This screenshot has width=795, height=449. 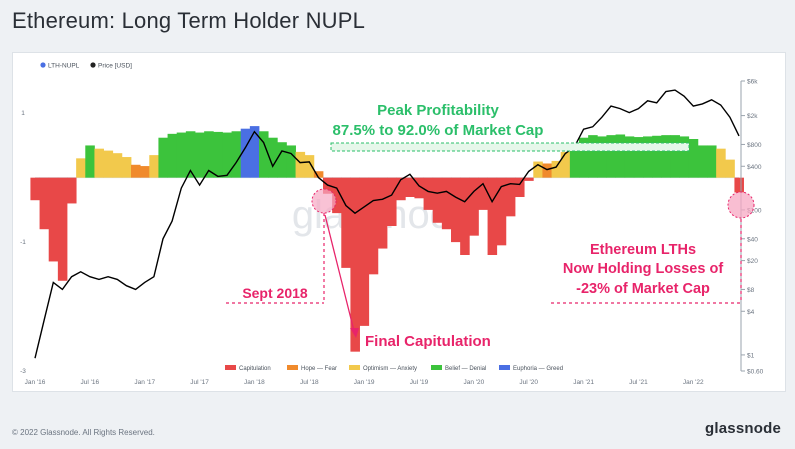 What do you see at coordinates (115, 66) in the screenshot?
I see `top-legend-label: Price [USD]` at bounding box center [115, 66].